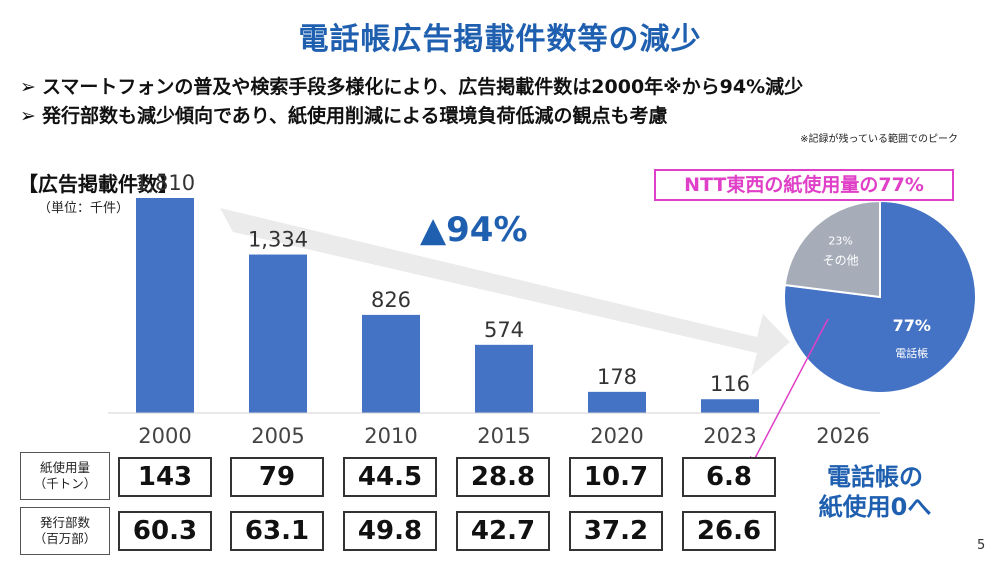  Describe the element at coordinates (391, 363) in the screenshot. I see `bar-2010` at that location.